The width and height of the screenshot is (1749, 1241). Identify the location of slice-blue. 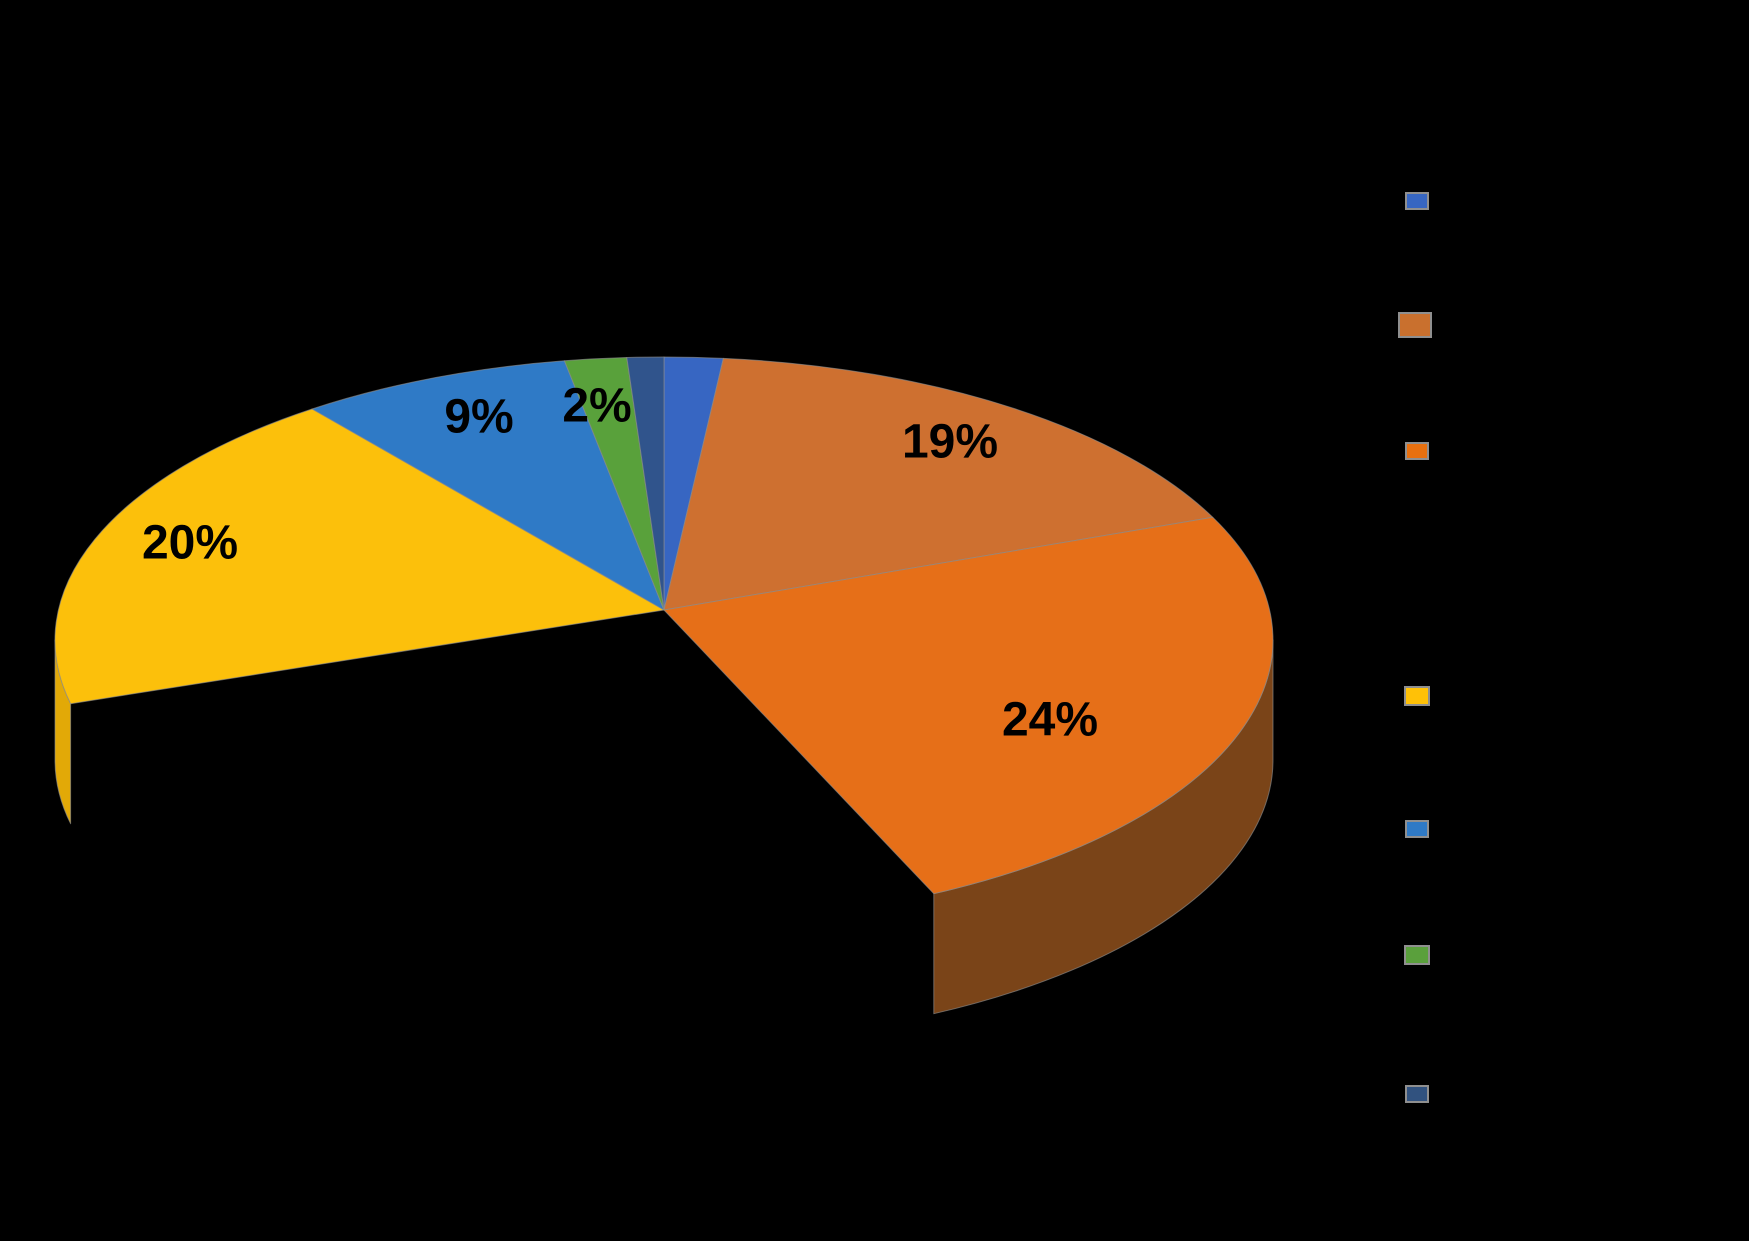
(488, 485).